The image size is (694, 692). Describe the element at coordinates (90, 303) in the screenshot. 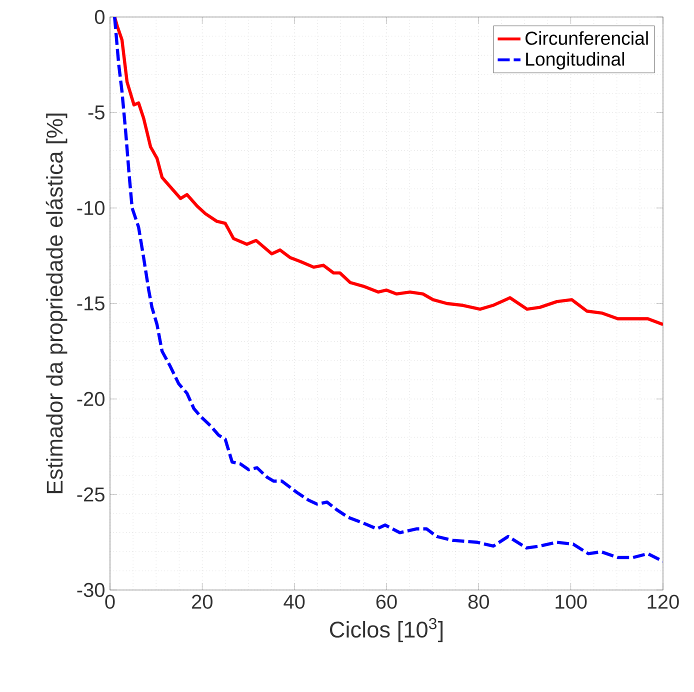

I see `y-tick-label: -15` at that location.